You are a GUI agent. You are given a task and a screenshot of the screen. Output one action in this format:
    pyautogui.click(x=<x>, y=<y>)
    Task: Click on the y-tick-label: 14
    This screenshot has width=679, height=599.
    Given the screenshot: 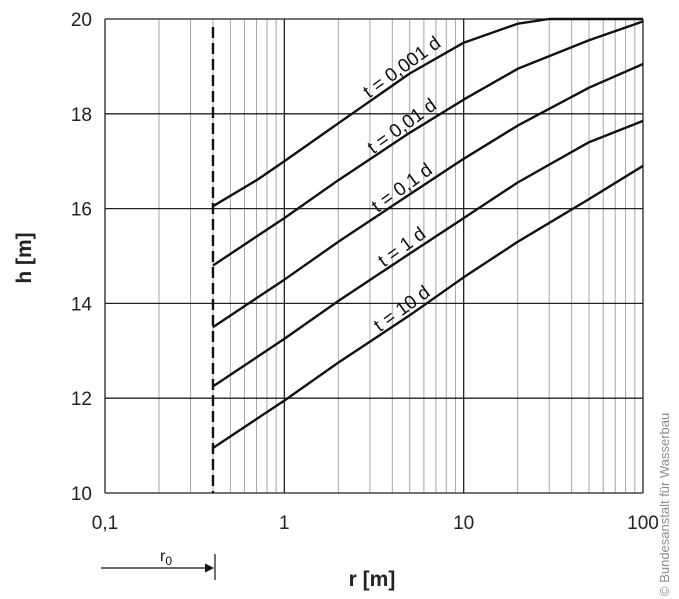 What is the action you would take?
    pyautogui.click(x=82, y=304)
    